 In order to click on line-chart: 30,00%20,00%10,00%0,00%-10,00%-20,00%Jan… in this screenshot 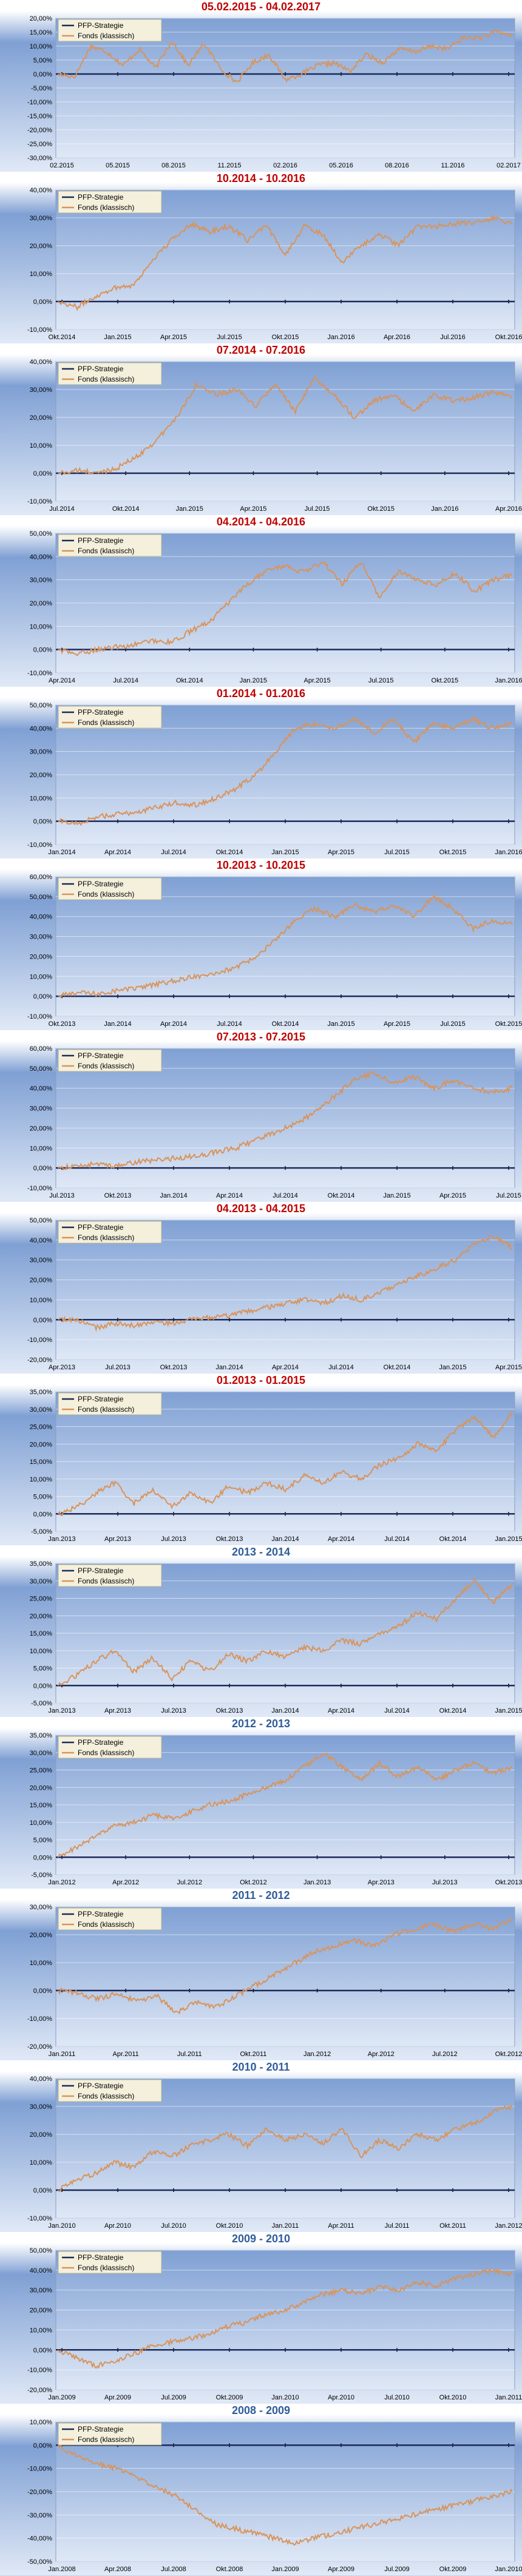, I will do `click(274, 1981)`.